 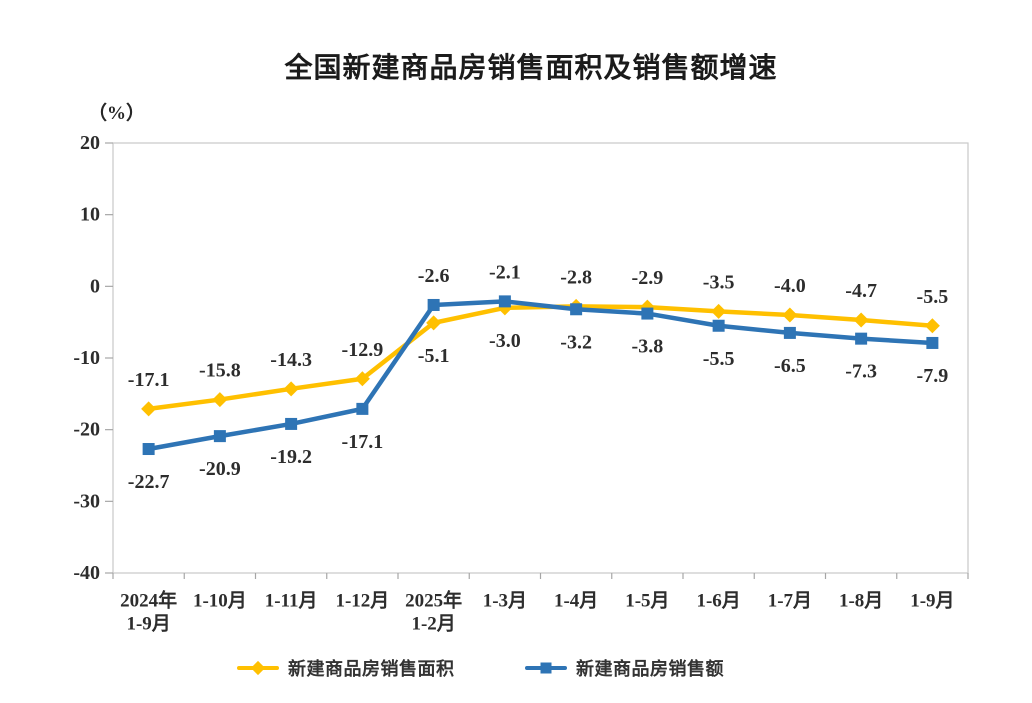 What do you see at coordinates (291, 457) in the screenshot?
I see `data-label-sales-amount: -19.2` at bounding box center [291, 457].